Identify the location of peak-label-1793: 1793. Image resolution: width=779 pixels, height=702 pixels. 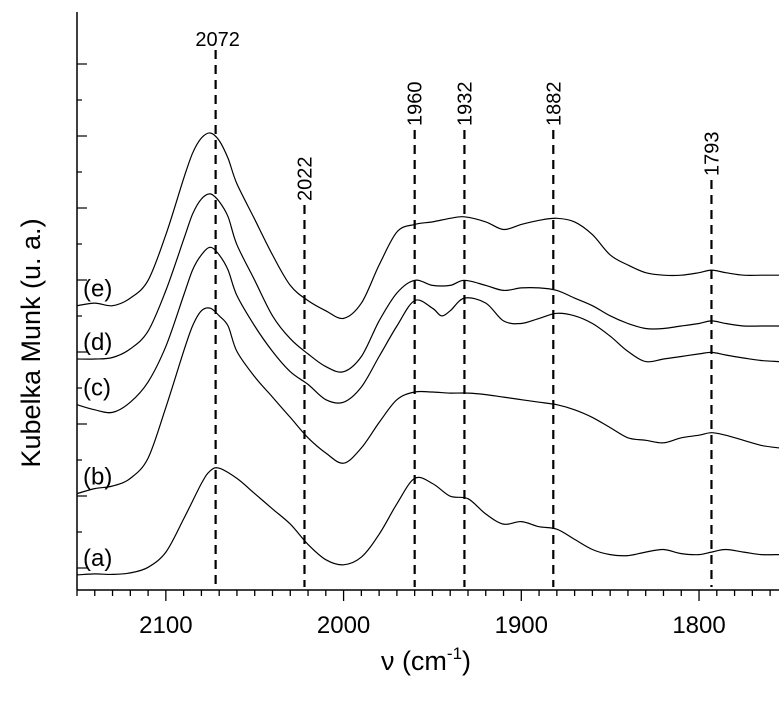
(712, 154).